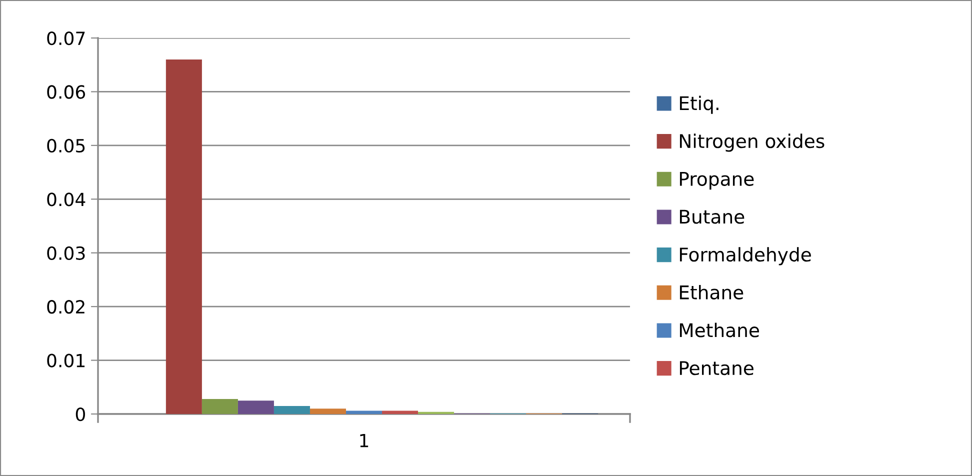 The width and height of the screenshot is (972, 476). Describe the element at coordinates (717, 368) in the screenshot. I see `legend-label: Pentane` at that location.